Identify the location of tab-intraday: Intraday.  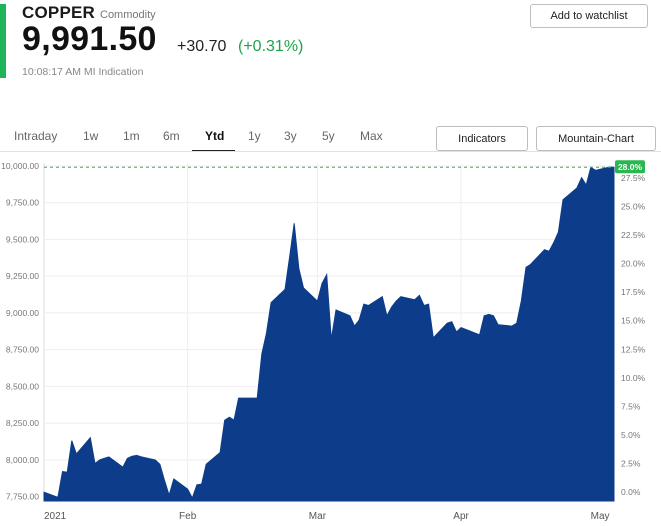
(36, 136).